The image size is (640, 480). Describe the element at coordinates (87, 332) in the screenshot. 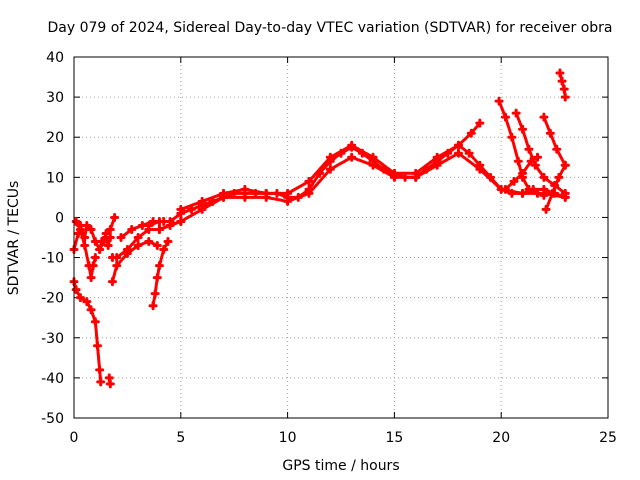

I see `series-descent-left` at that location.